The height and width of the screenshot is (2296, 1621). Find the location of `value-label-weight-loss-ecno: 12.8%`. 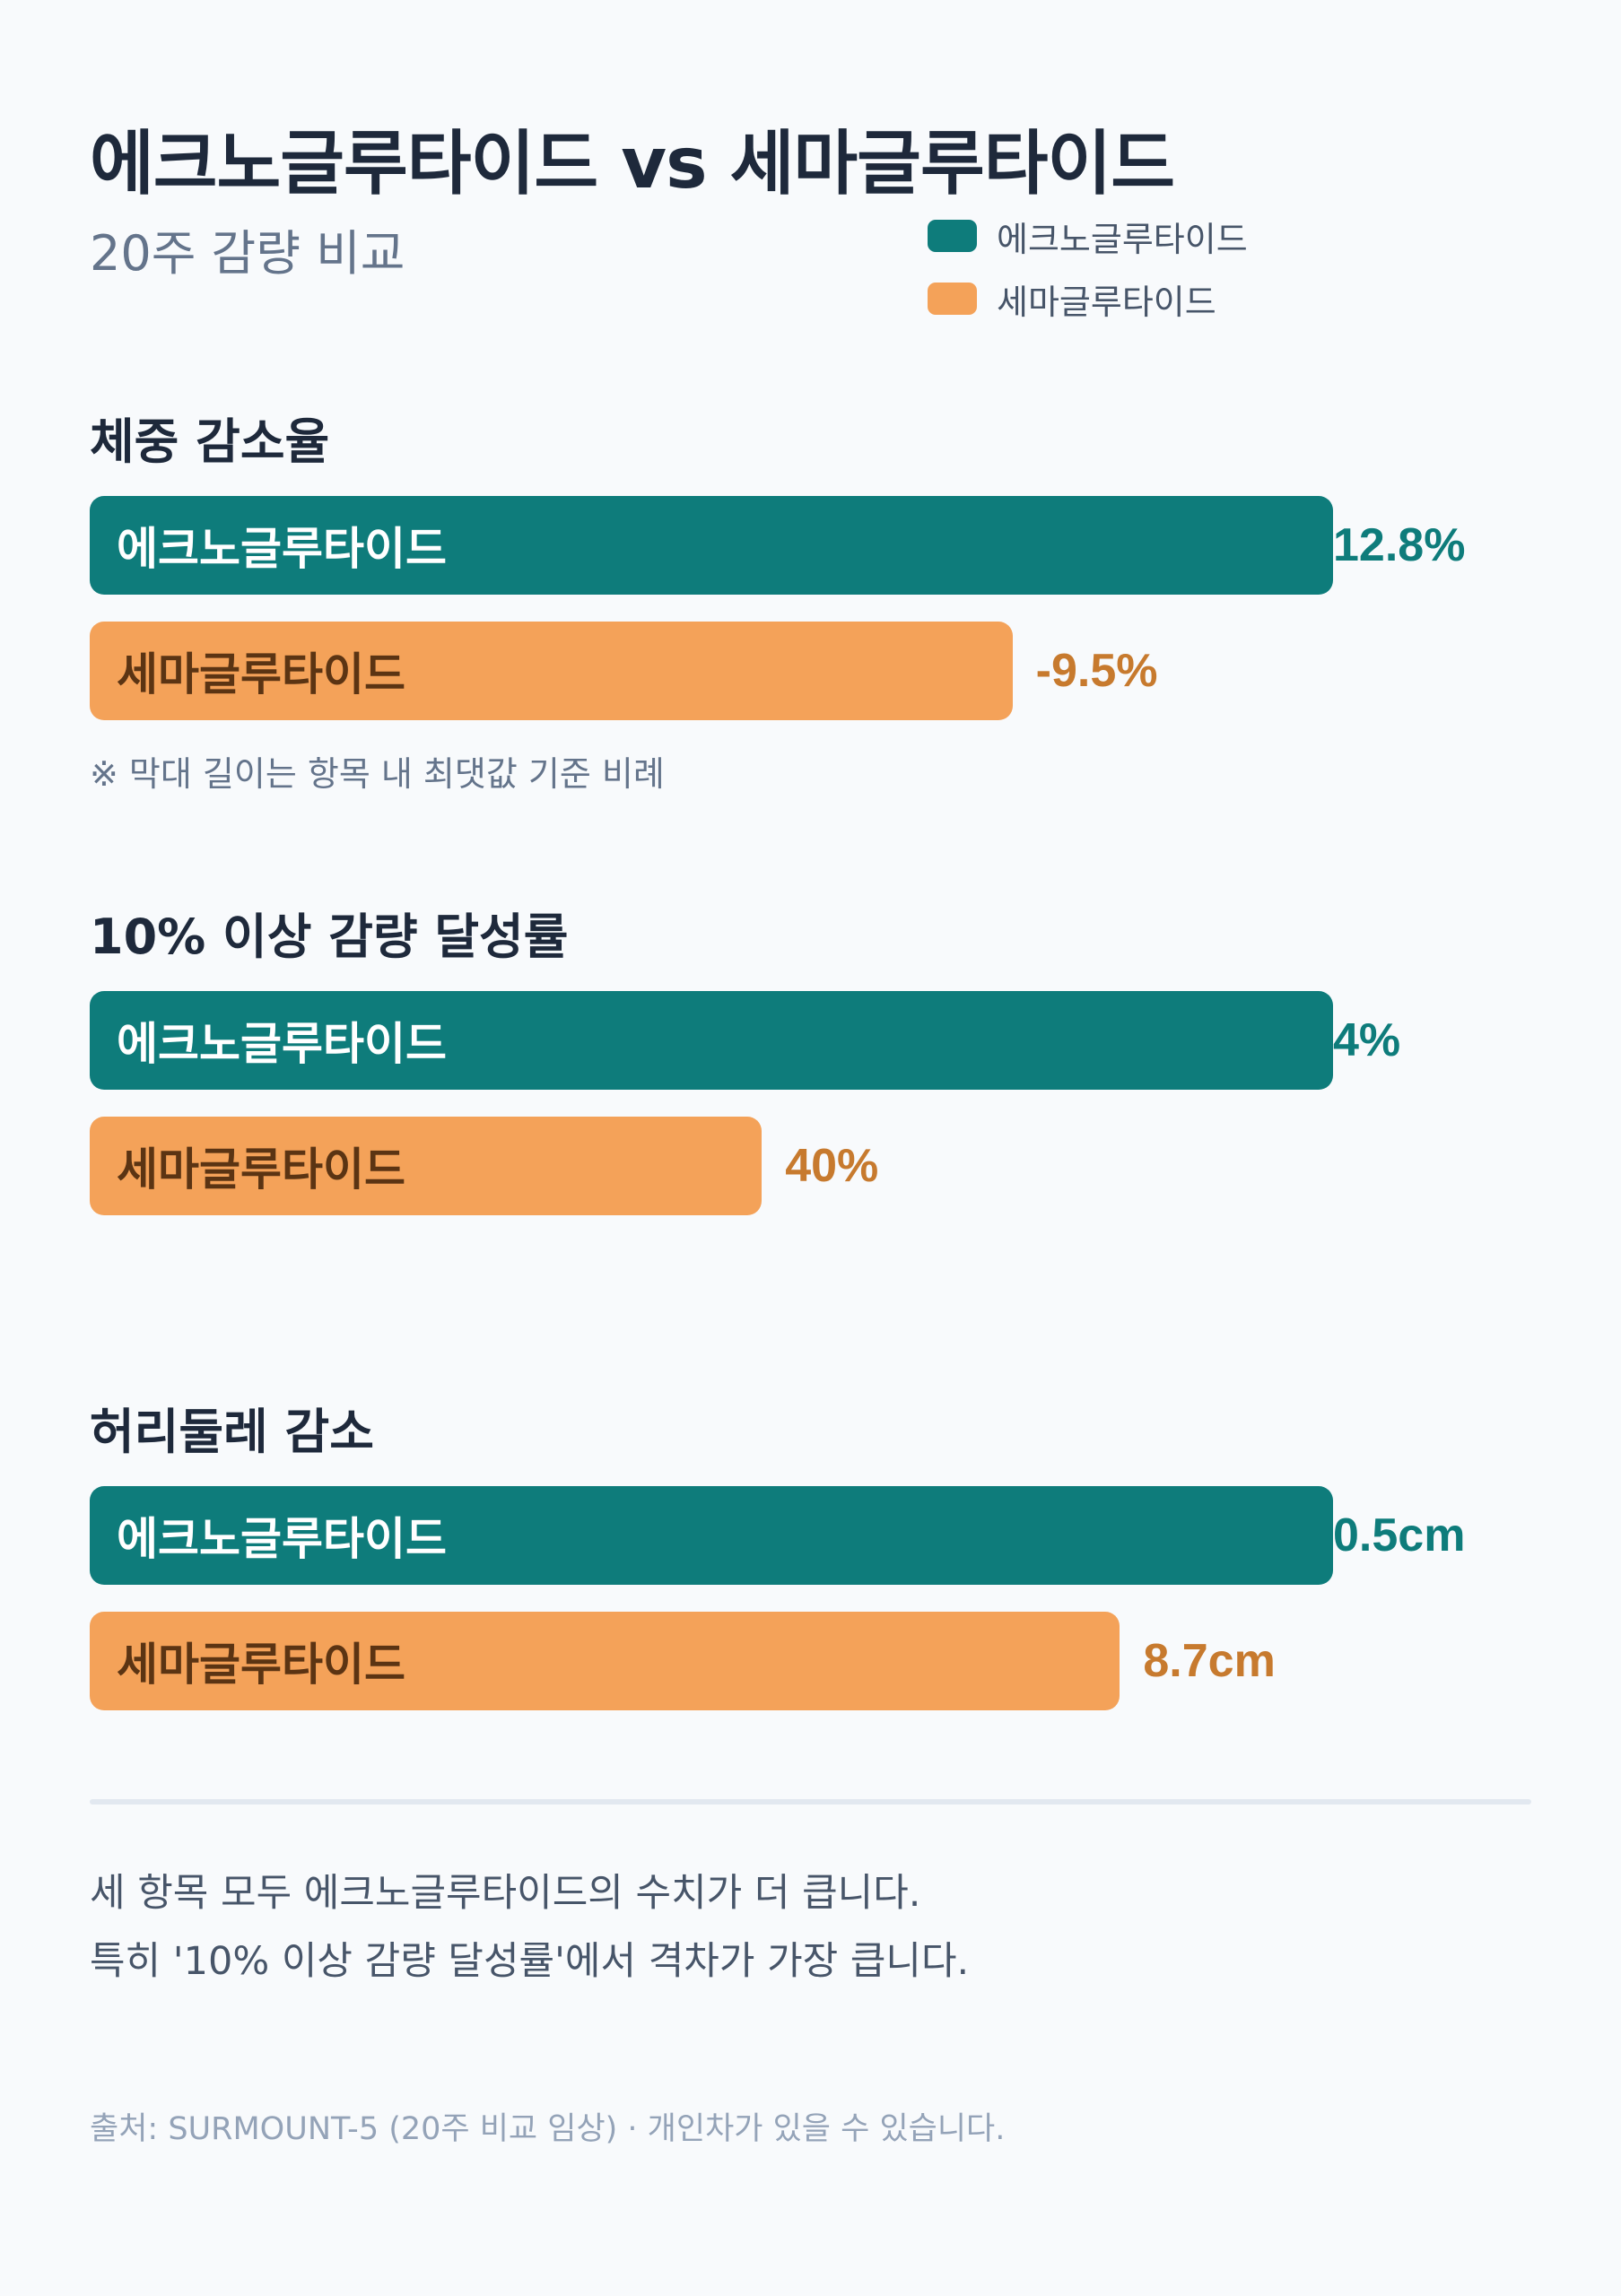

value-label-weight-loss-ecno: 12.8% is located at coordinates (1399, 545).